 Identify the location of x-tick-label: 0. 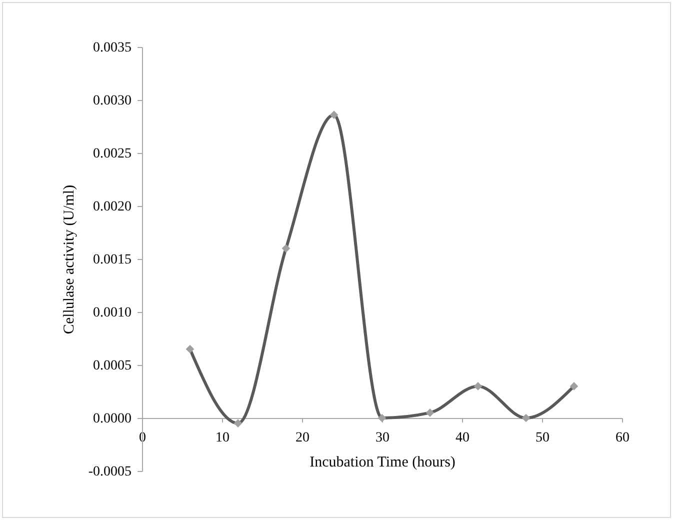
(142, 438).